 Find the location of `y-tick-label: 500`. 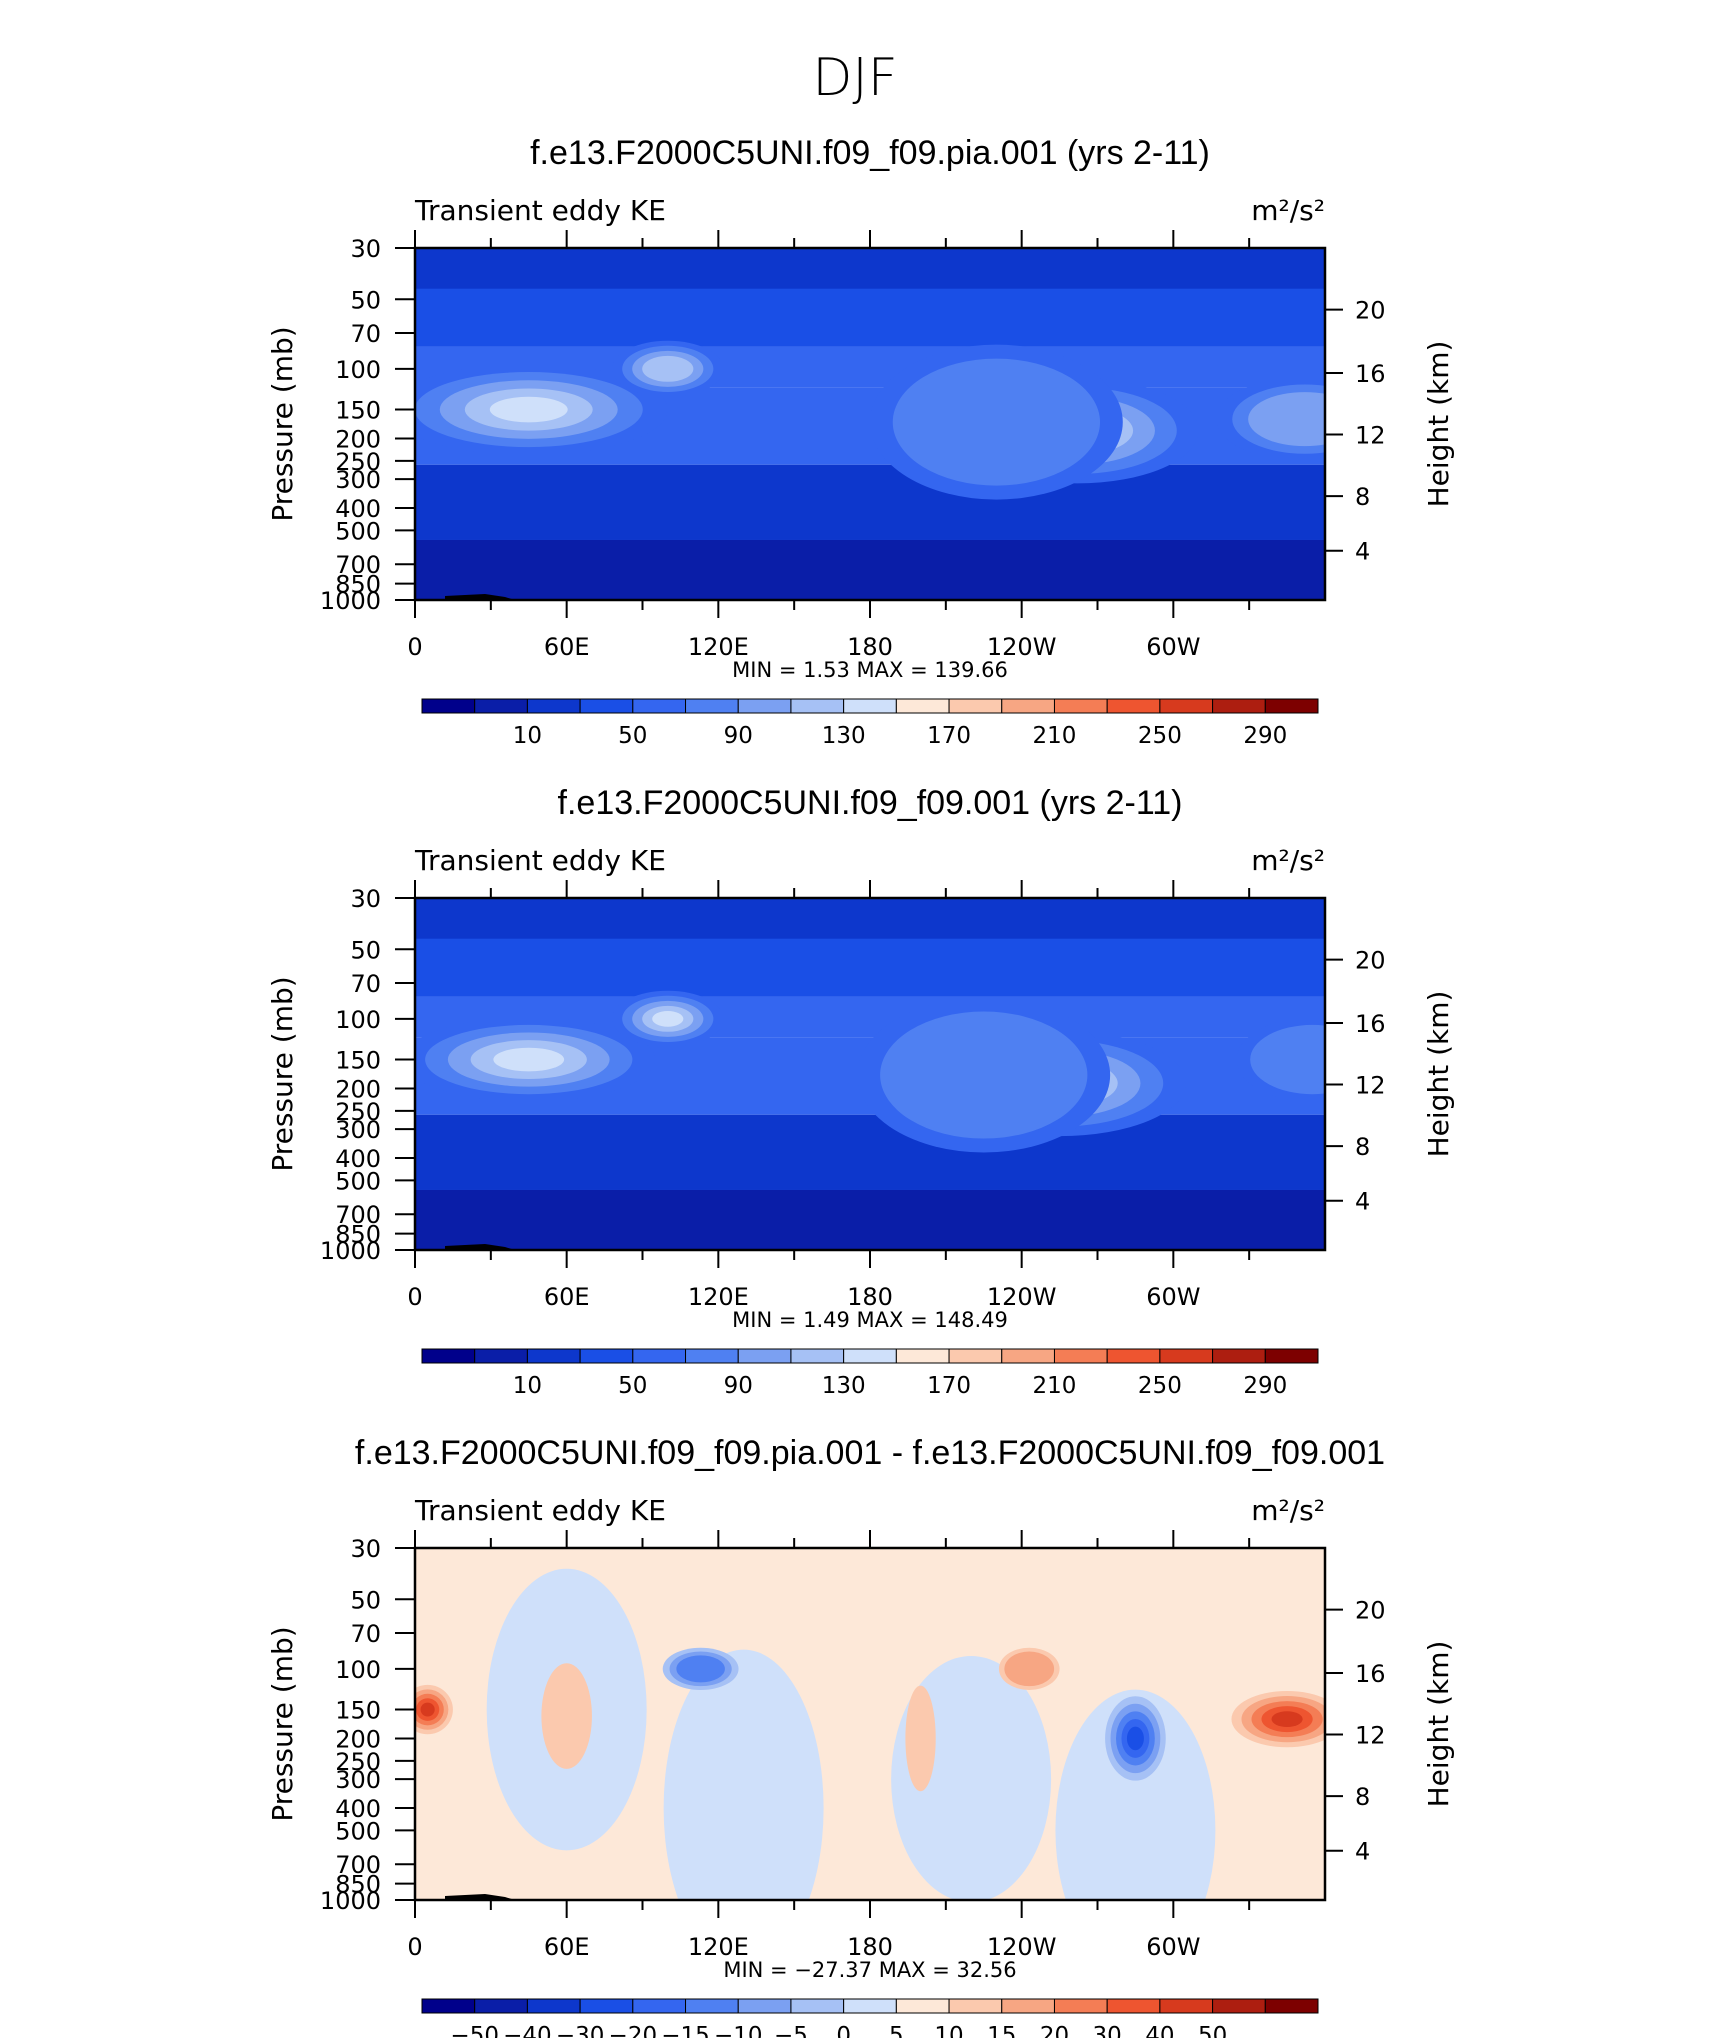

y-tick-label: 500 is located at coordinates (358, 1831).